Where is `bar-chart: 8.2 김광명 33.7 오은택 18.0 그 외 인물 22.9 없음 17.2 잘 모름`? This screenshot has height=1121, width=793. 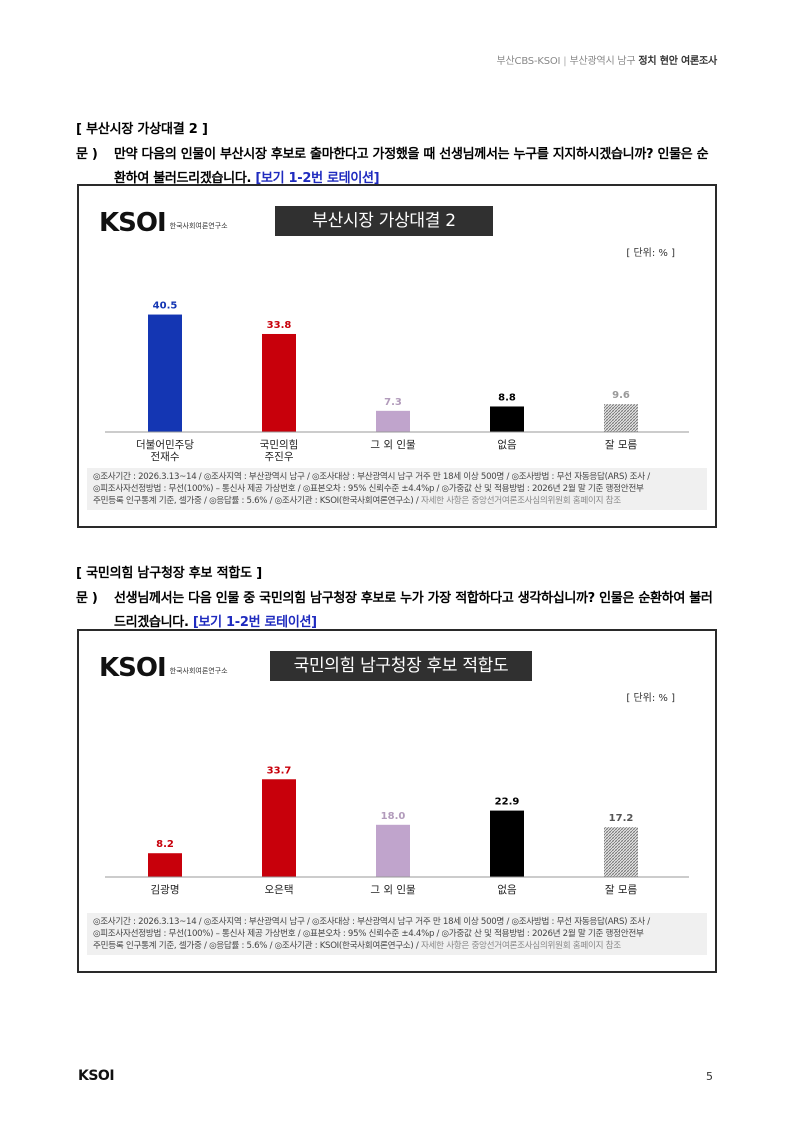 bar-chart: 8.2 김광명 33.7 오은택 18.0 그 외 인물 22.9 없음 17.2 잘 모름 is located at coordinates (397, 830).